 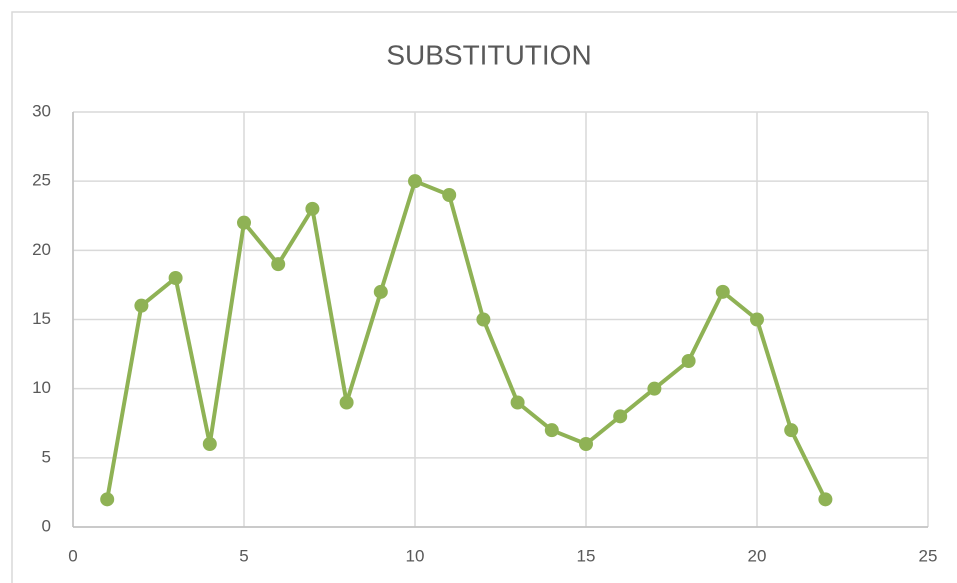 I want to click on x-tick-label: 10, so click(x=415, y=555).